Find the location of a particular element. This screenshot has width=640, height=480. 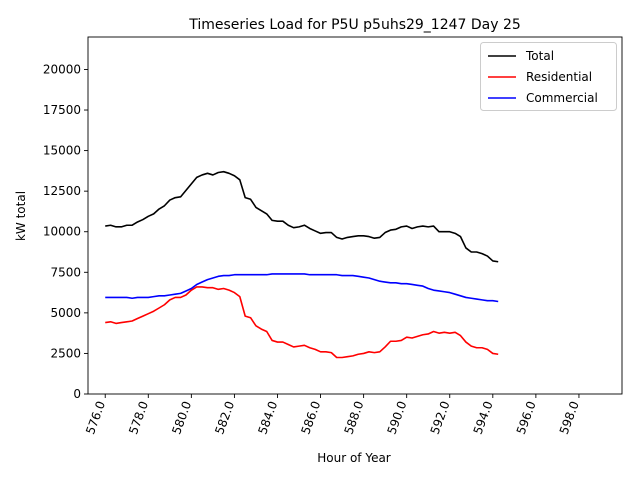

x-tick-label: 584.0 is located at coordinates (267, 417).